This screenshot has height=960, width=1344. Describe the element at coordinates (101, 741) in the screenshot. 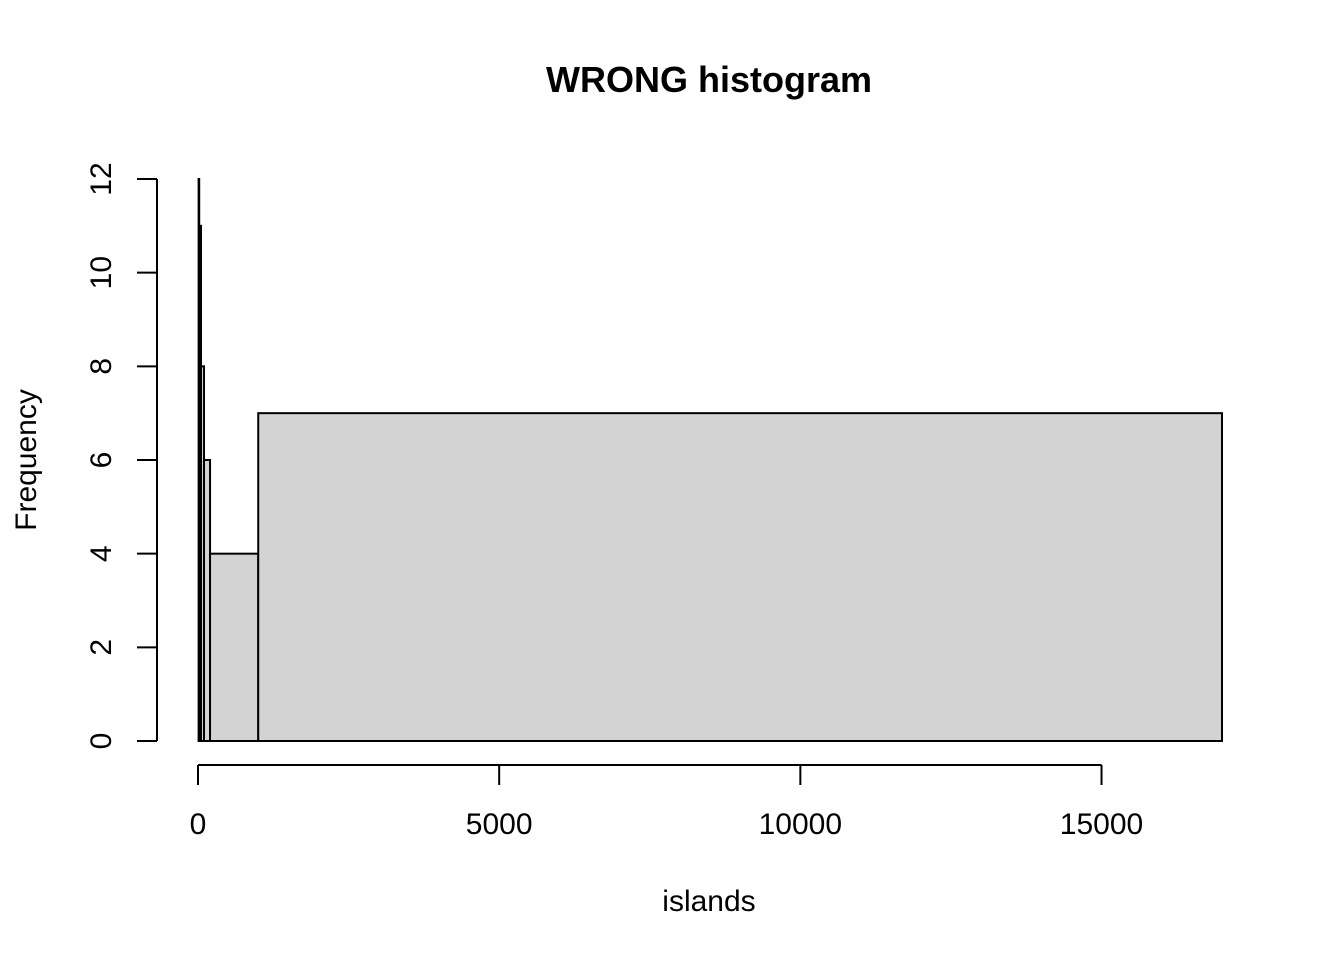

I see `y-tick-label: 0` at that location.